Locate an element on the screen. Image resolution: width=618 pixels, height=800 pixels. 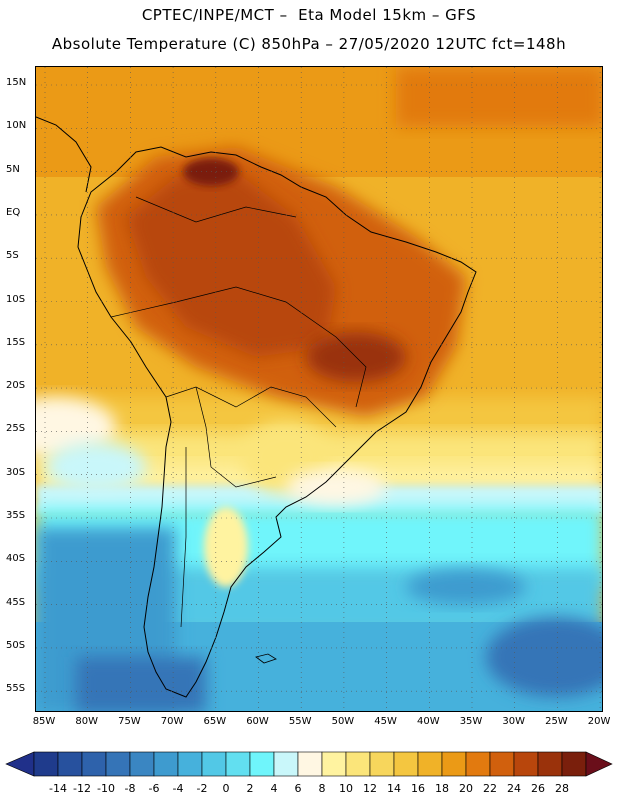
field-cool-pacific is located at coordinates (96, 467).